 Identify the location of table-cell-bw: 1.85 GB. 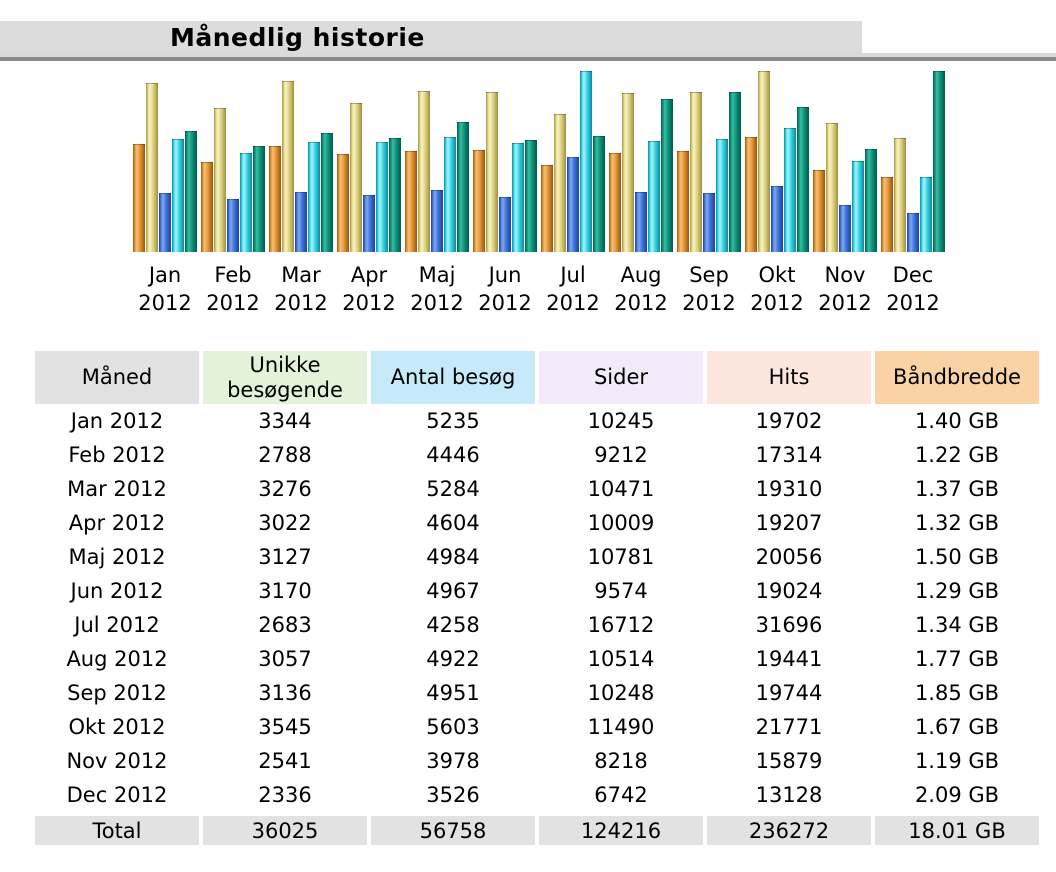
(957, 693).